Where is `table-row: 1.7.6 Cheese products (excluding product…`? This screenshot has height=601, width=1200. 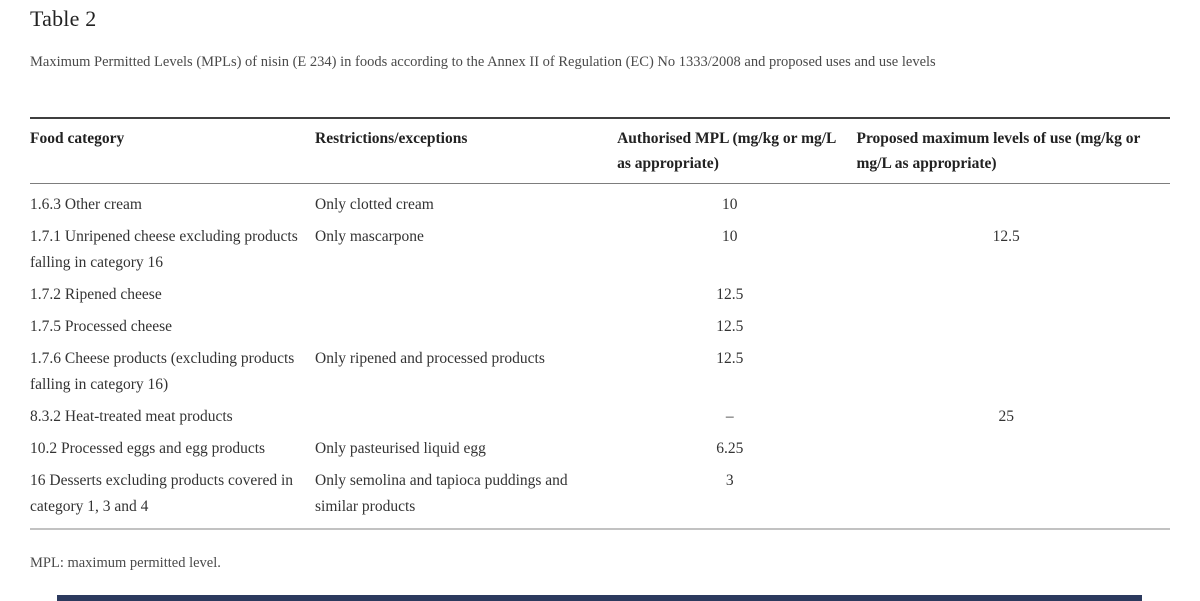
table-row: 1.7.6 Cheese products (excluding product… is located at coordinates (600, 372).